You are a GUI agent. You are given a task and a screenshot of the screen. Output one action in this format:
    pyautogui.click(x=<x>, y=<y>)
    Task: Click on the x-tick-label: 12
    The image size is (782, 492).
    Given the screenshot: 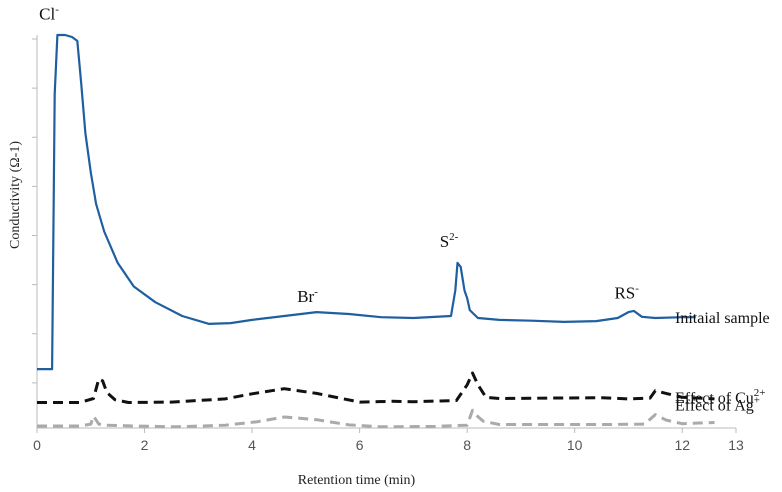 What is the action you would take?
    pyautogui.click(x=682, y=445)
    